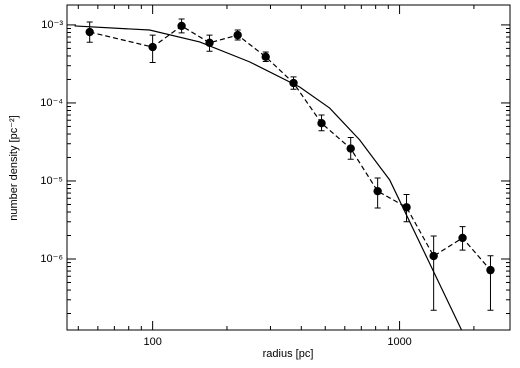 The width and height of the screenshot is (520, 368). What do you see at coordinates (288, 354) in the screenshot?
I see `x-axis-label: radius [pc]` at bounding box center [288, 354].